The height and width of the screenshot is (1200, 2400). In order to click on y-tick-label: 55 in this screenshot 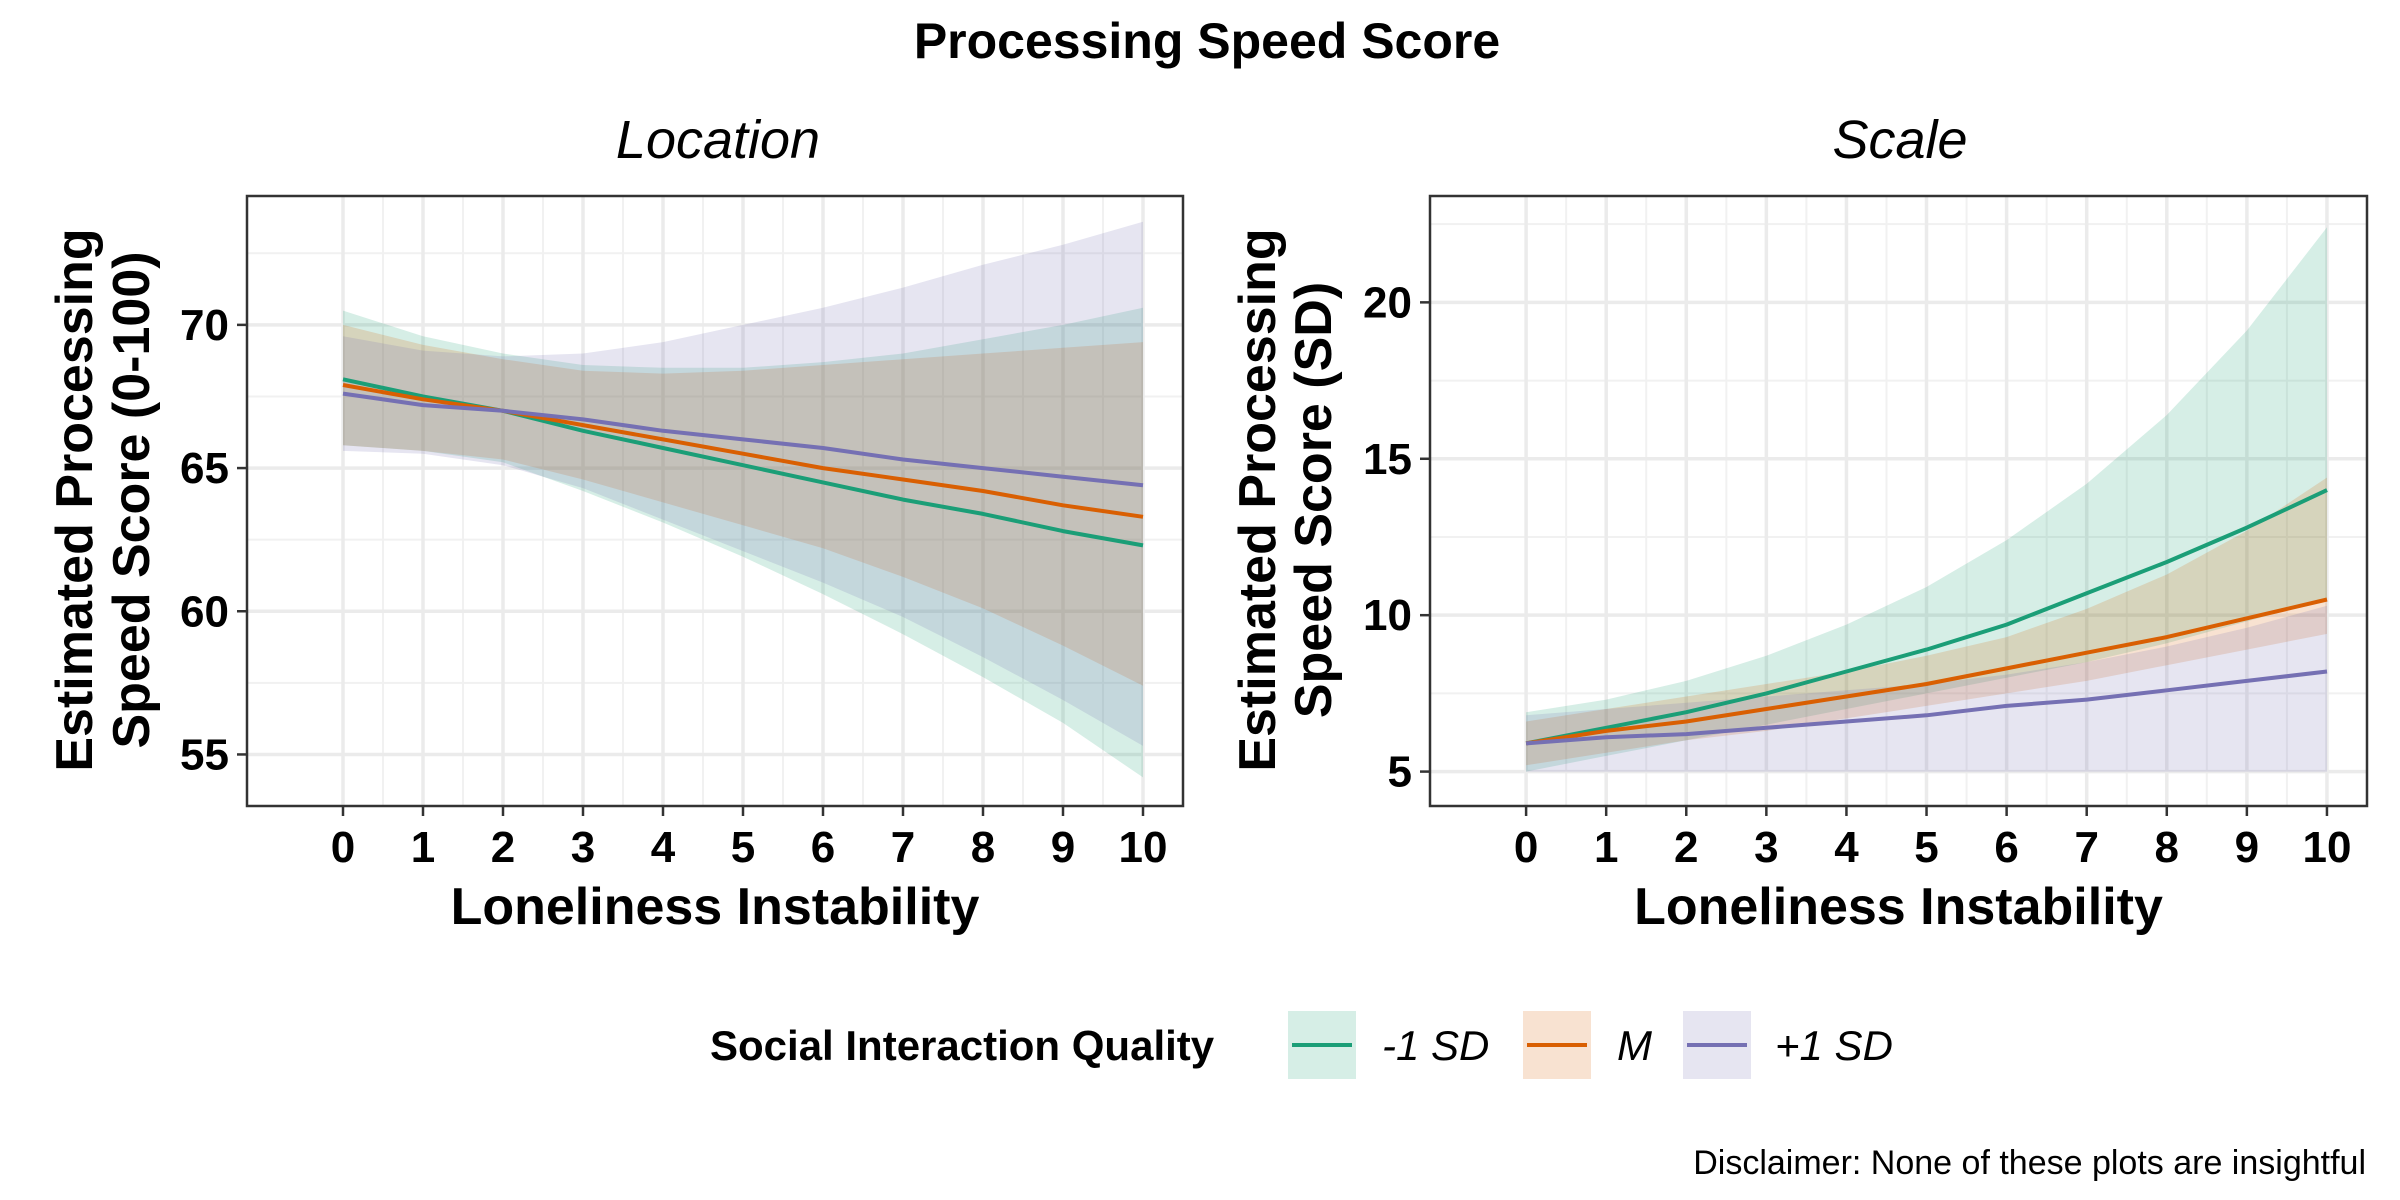, I will do `click(204, 754)`.